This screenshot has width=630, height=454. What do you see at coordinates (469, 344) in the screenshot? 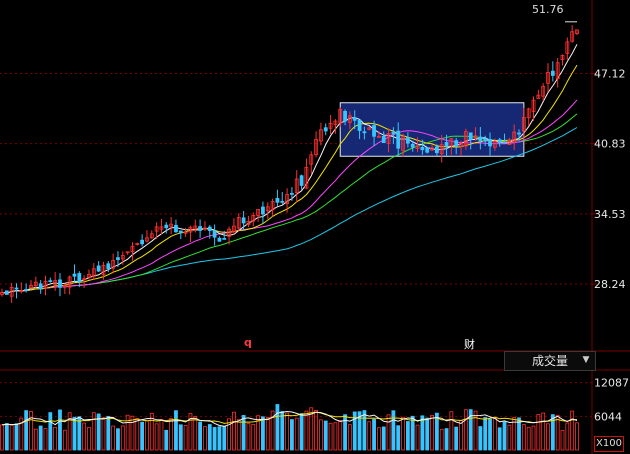
I see `event-marker-cai: 财` at bounding box center [469, 344].